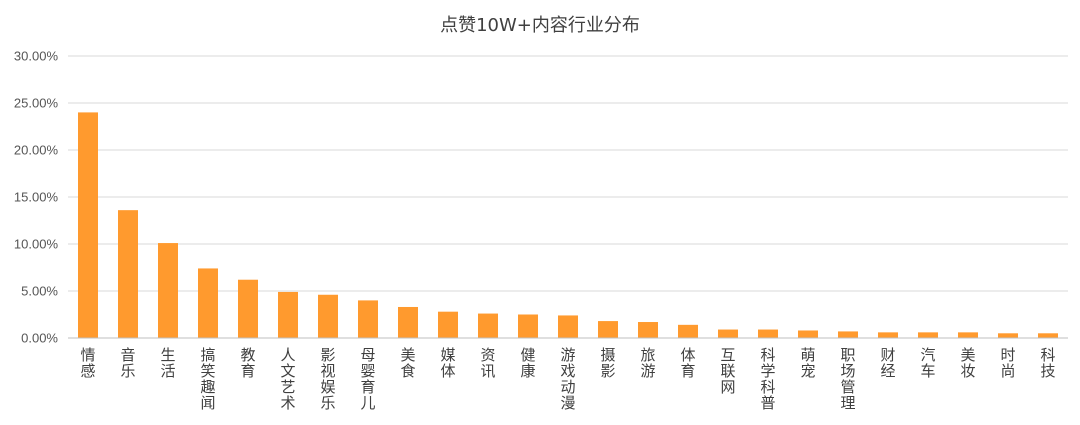 The width and height of the screenshot is (1080, 425). Describe the element at coordinates (36, 150) in the screenshot. I see `y-tick-label: 20.00%` at that location.